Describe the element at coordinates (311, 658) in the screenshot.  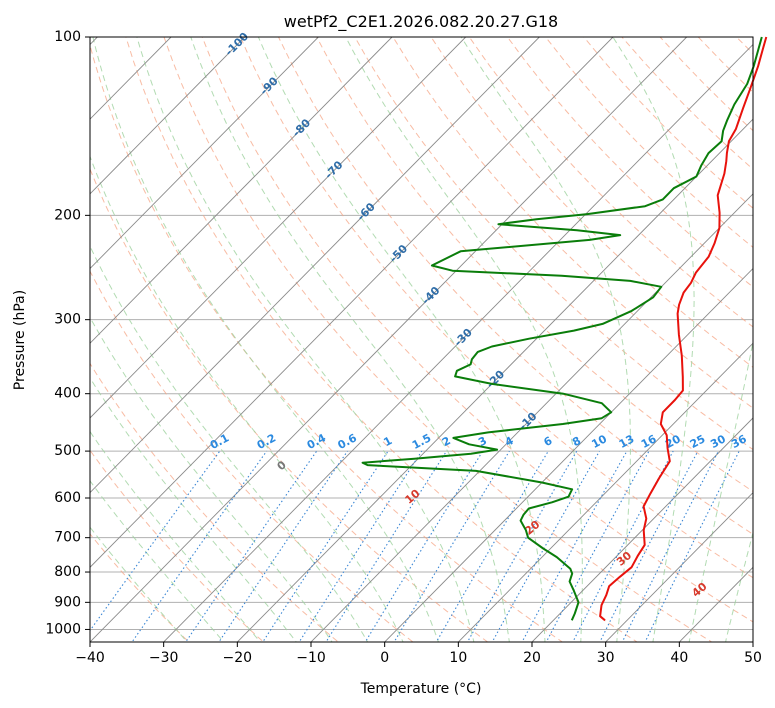
I see `x-tick-label: −10` at that location.